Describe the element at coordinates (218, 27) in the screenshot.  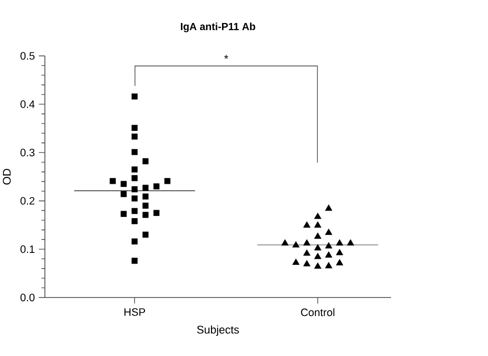
I see `chart-title: IgA anti-P11 Ab` at that location.